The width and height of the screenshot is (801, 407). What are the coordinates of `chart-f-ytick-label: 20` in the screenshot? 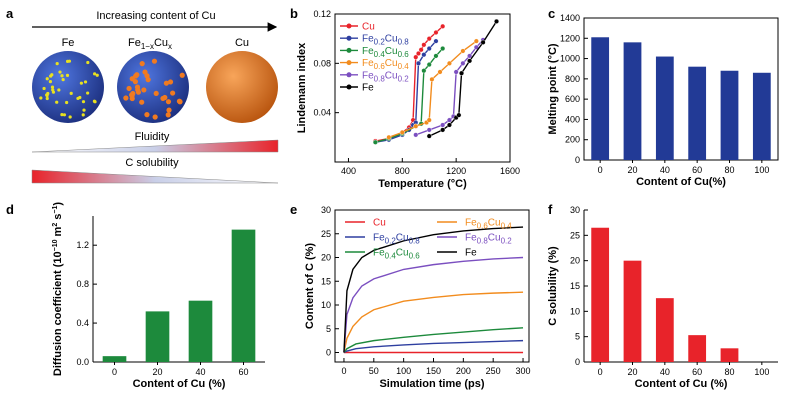 It's located at (575, 261).